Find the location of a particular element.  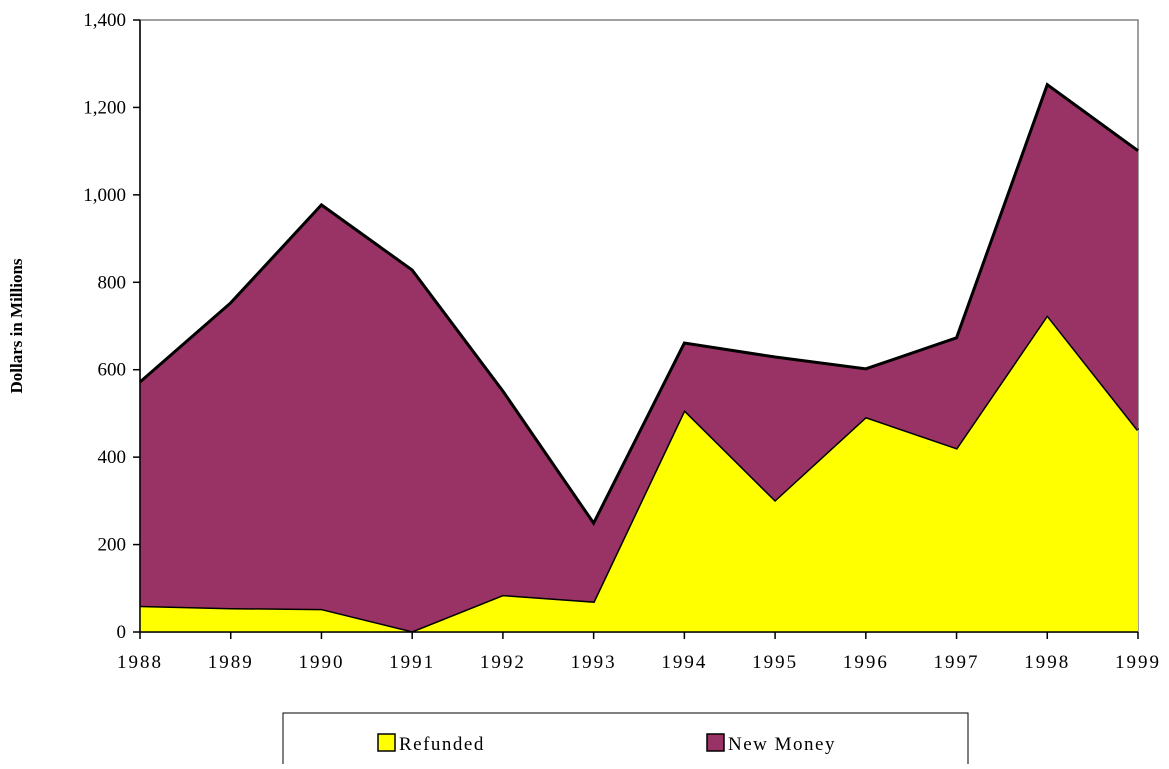

x-tick-label: 1997 is located at coordinates (957, 662).